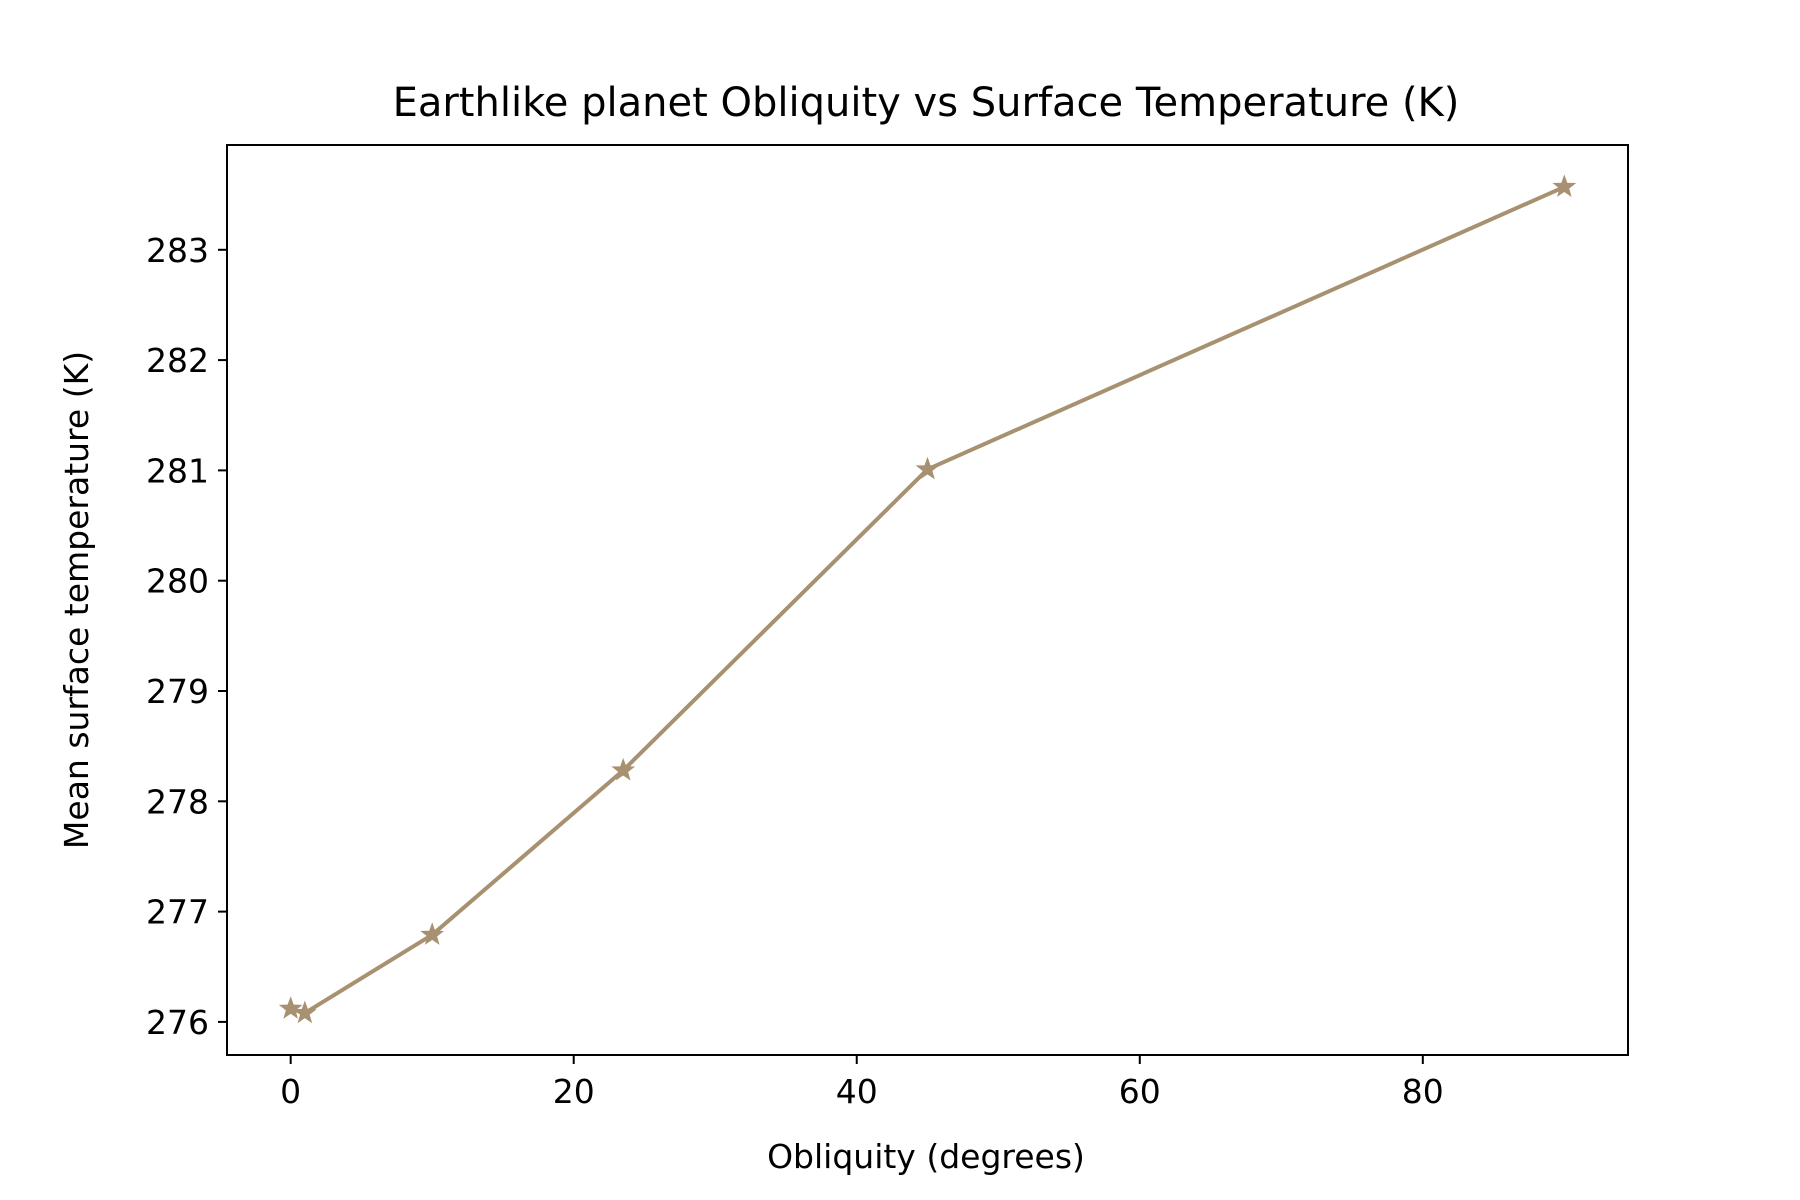 This screenshot has width=1800, height=1200. Describe the element at coordinates (290, 1091) in the screenshot. I see `x-tick-label: 0` at that location.